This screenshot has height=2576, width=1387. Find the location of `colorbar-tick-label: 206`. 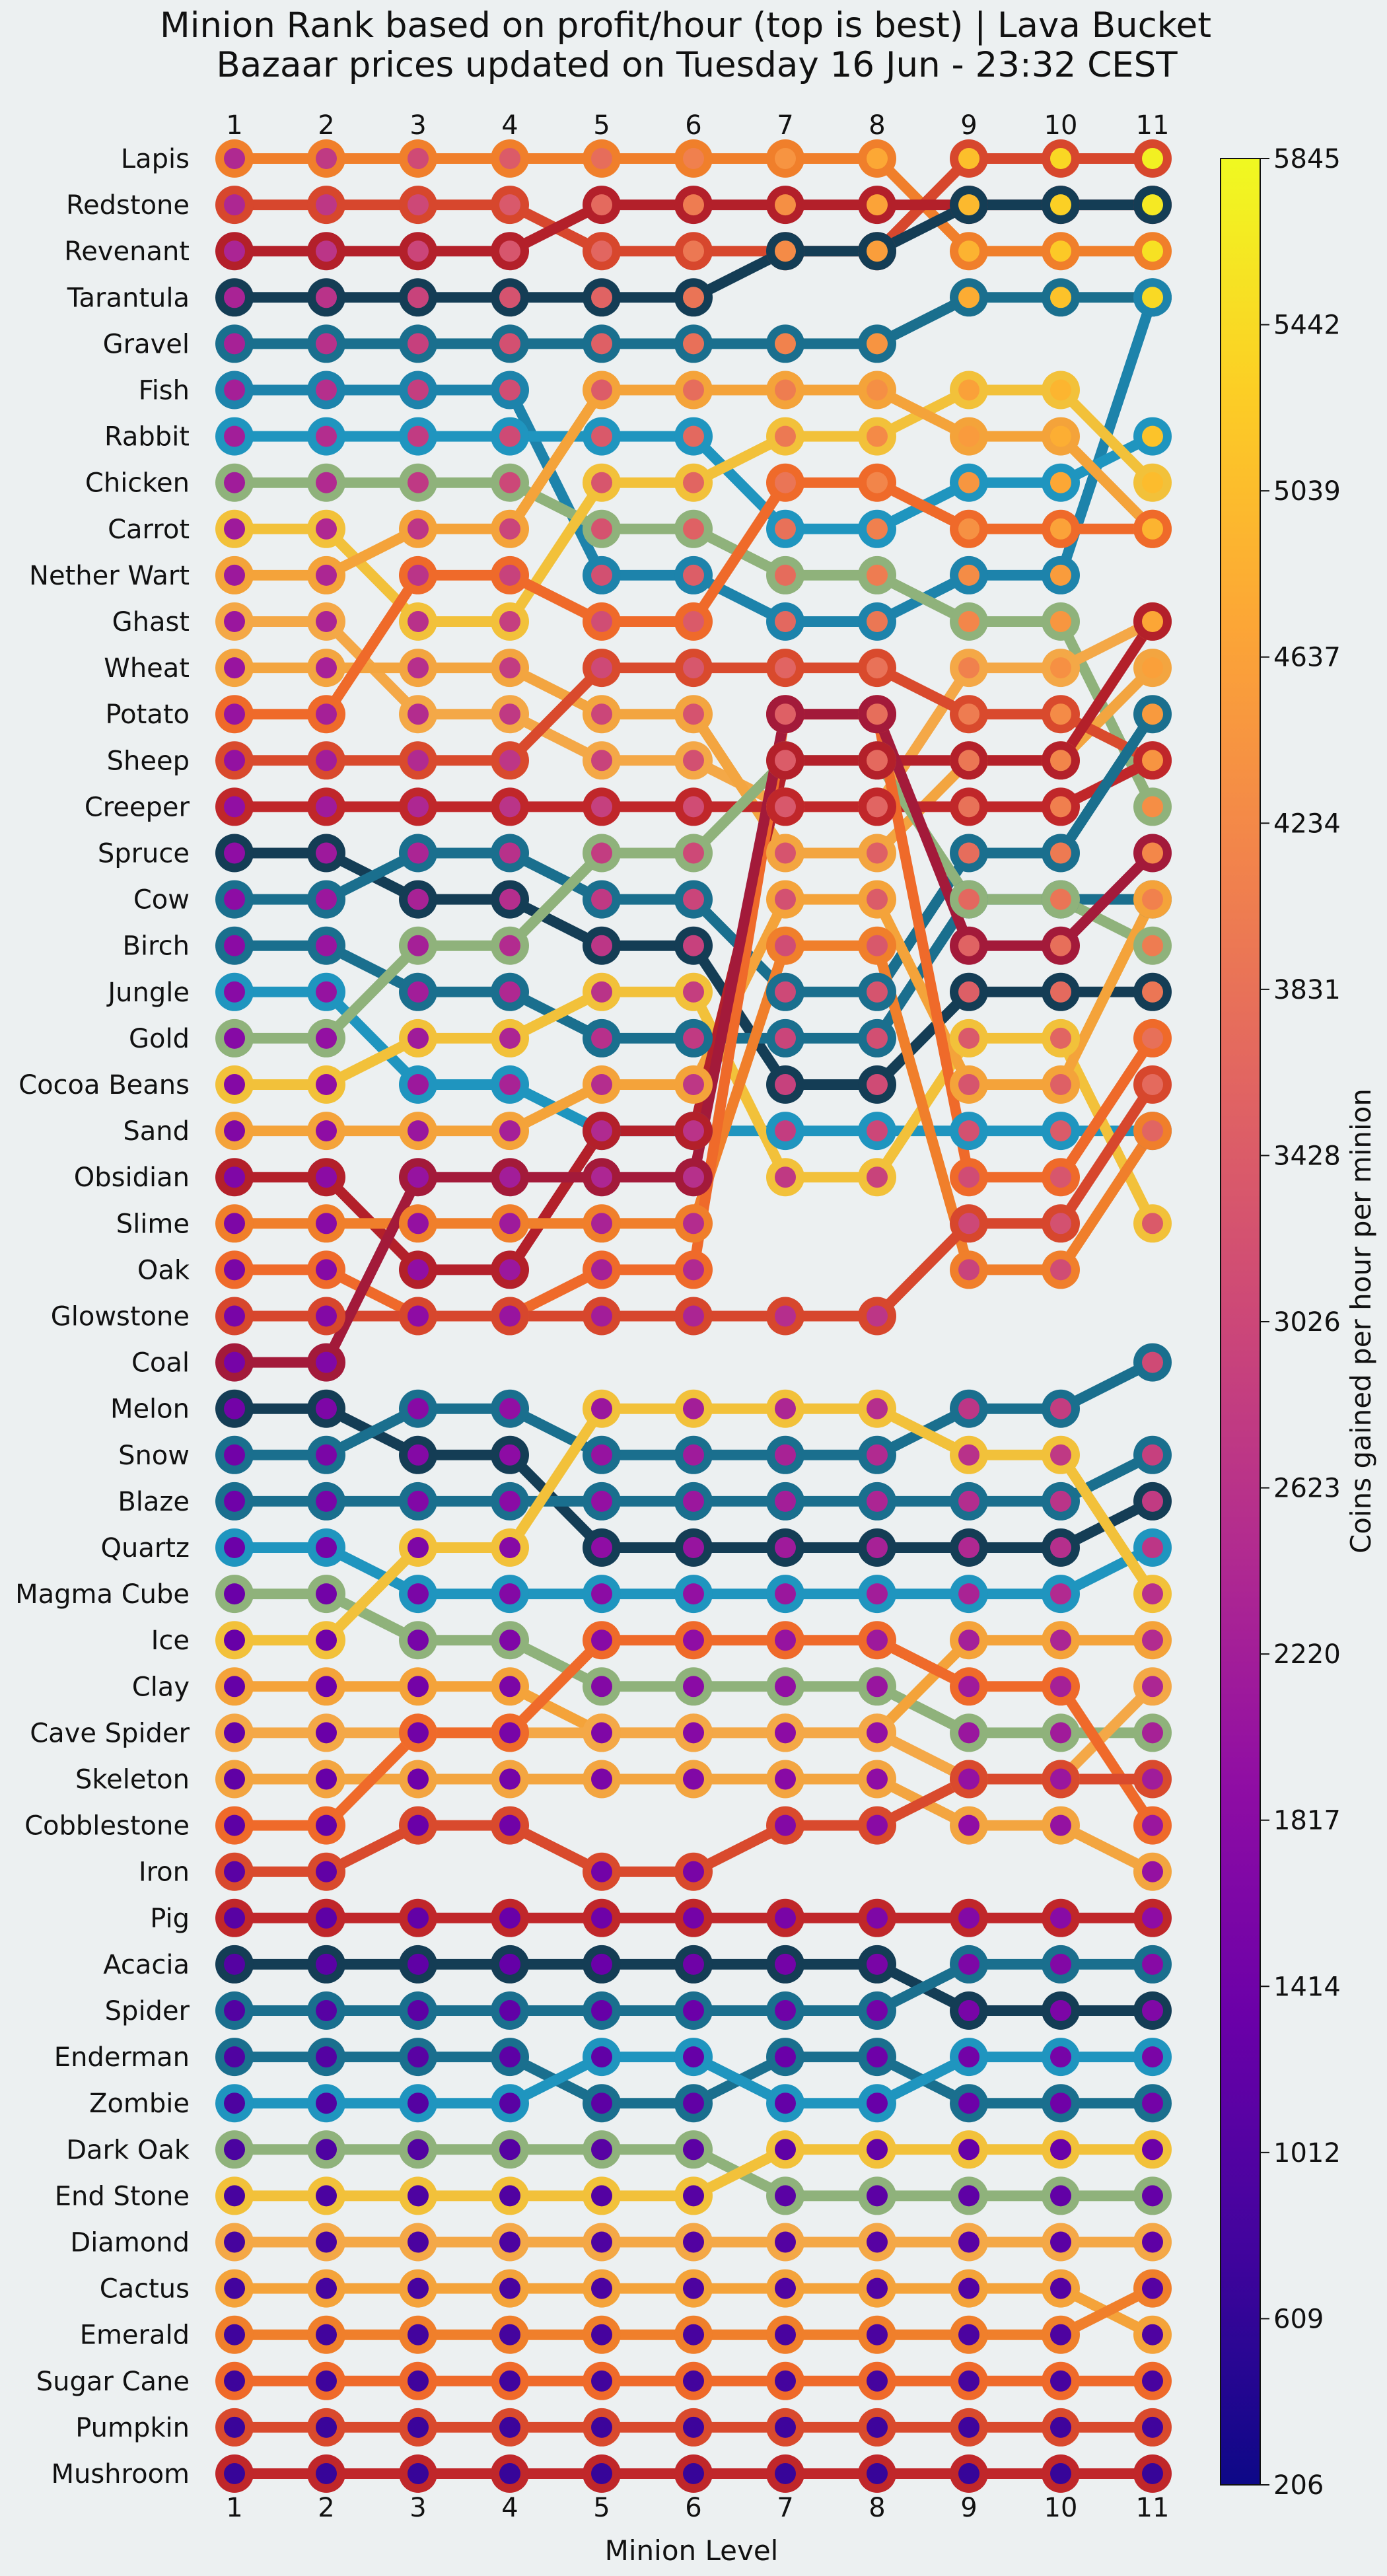

colorbar-tick-label: 206 is located at coordinates (1298, 2485).